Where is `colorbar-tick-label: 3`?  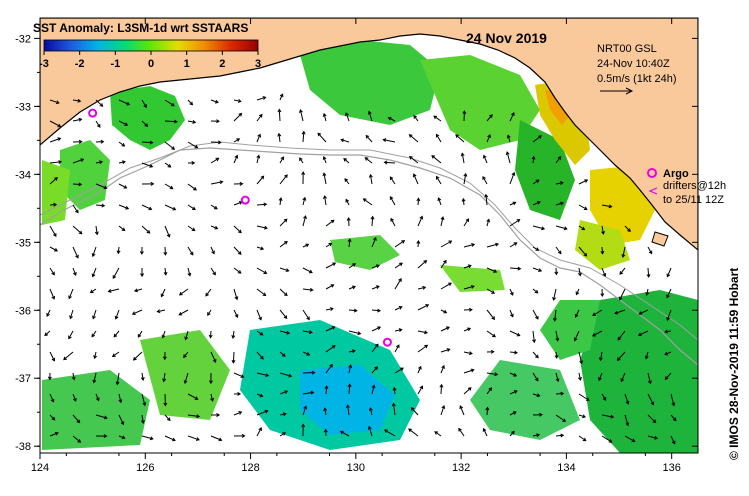
colorbar-tick-label: 3 is located at coordinates (258, 64).